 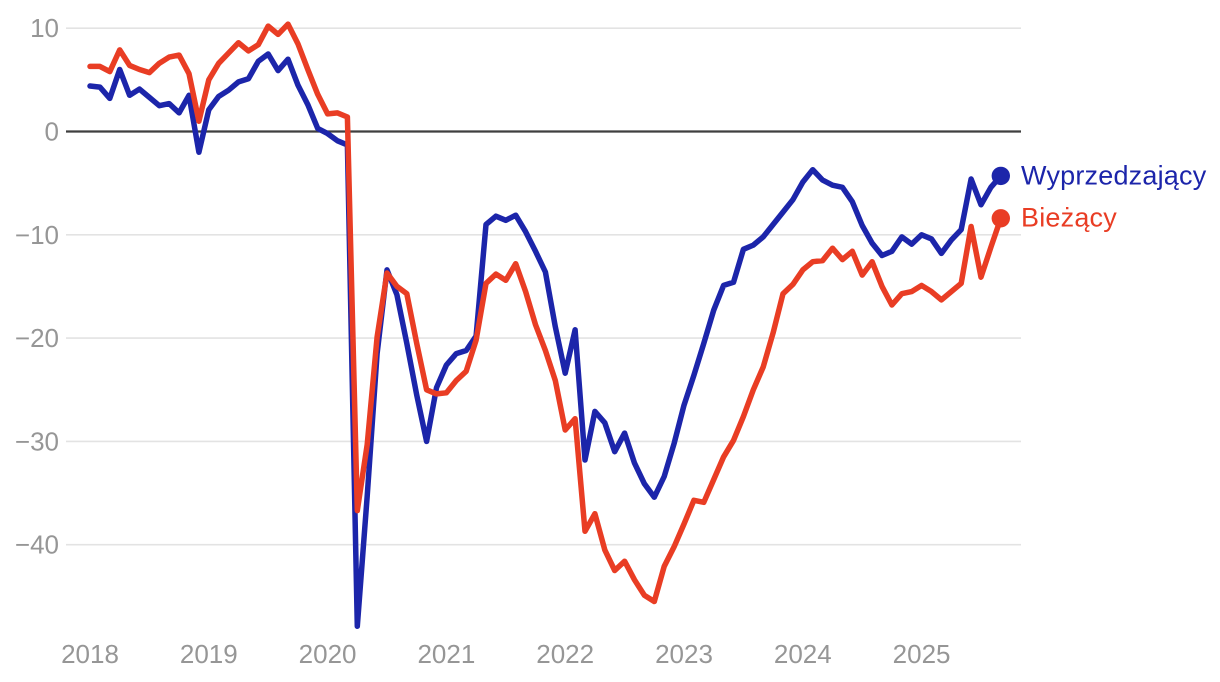 I want to click on y-tick-label: −20, so click(x=37, y=338).